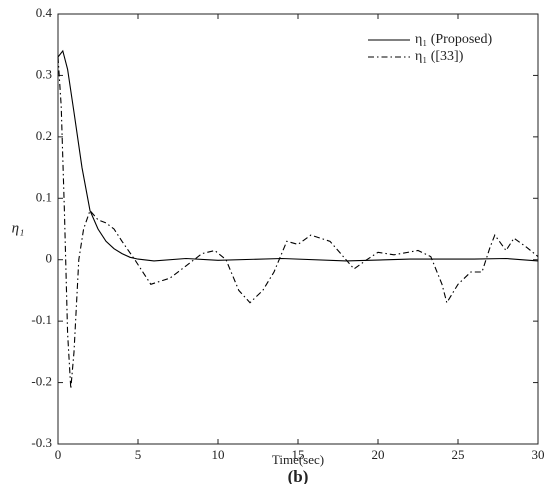 This screenshot has width=550, height=484. What do you see at coordinates (298, 454) in the screenshot?
I see `x-tick-label: 15` at bounding box center [298, 454].